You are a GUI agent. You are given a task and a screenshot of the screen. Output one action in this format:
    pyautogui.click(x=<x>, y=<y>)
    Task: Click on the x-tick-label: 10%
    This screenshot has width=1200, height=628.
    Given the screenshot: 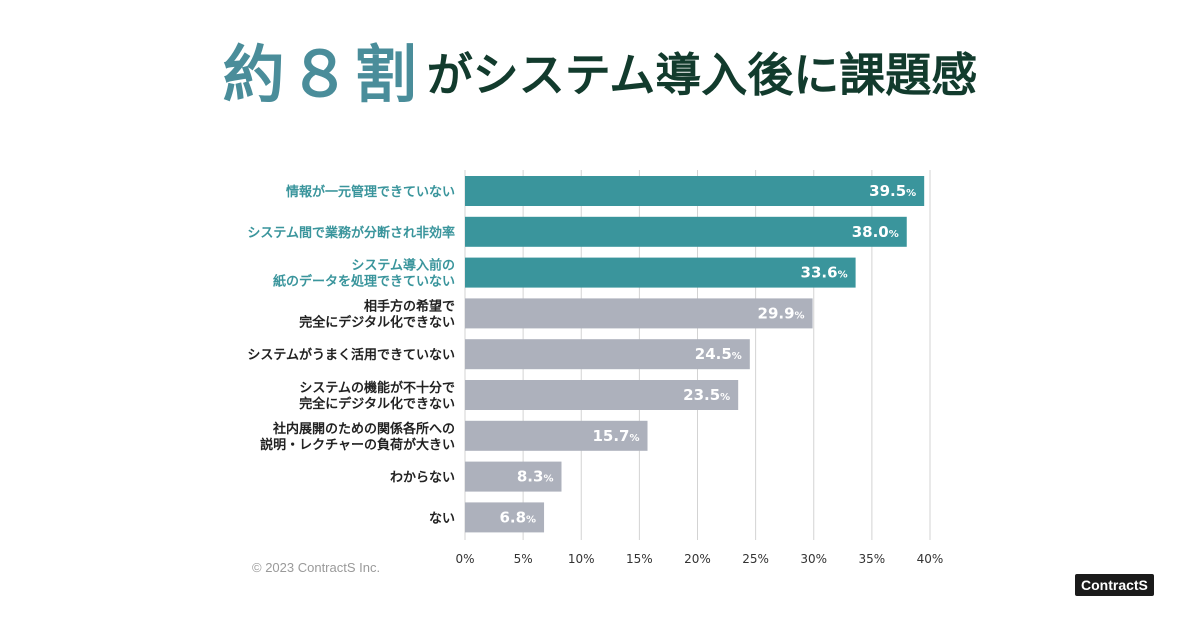 What is the action you would take?
    pyautogui.click(x=581, y=559)
    